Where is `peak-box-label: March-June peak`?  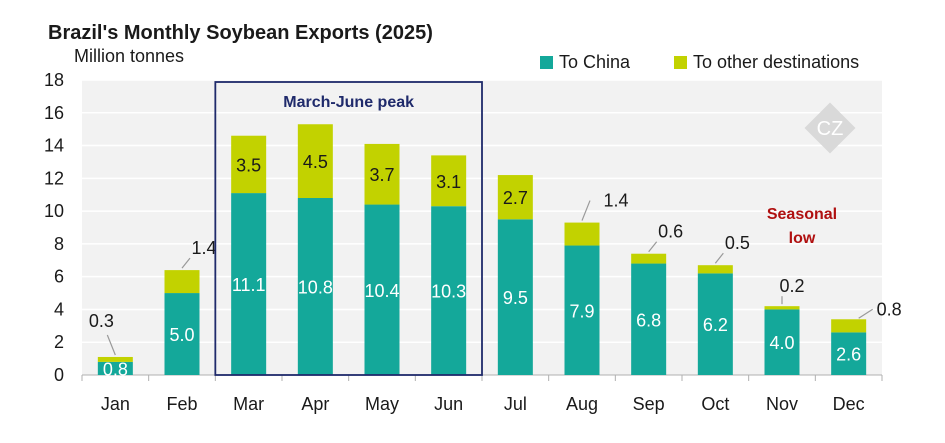 peak-box-label: March-June peak is located at coordinates (348, 102).